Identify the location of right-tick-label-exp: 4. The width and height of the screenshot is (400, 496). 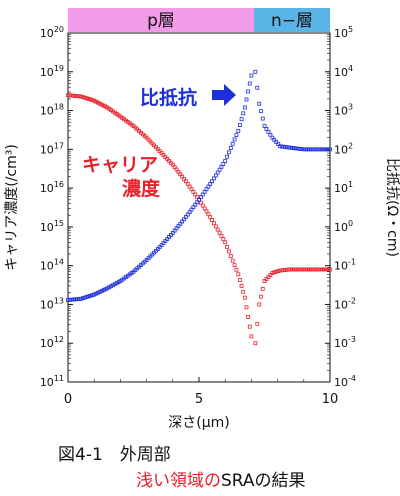
(350, 68).